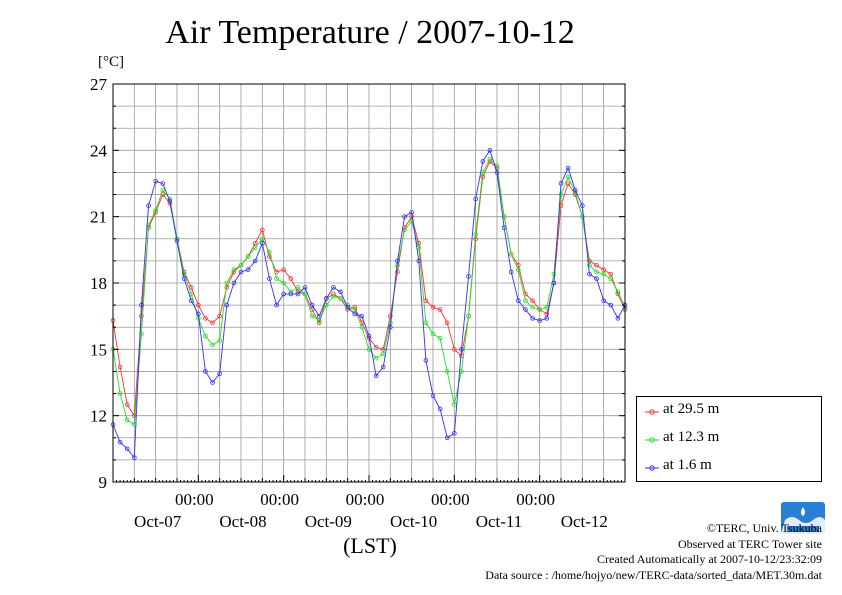  Describe the element at coordinates (749, 543) in the screenshot. I see `observed-text: Observed at TERC Tower site` at that location.